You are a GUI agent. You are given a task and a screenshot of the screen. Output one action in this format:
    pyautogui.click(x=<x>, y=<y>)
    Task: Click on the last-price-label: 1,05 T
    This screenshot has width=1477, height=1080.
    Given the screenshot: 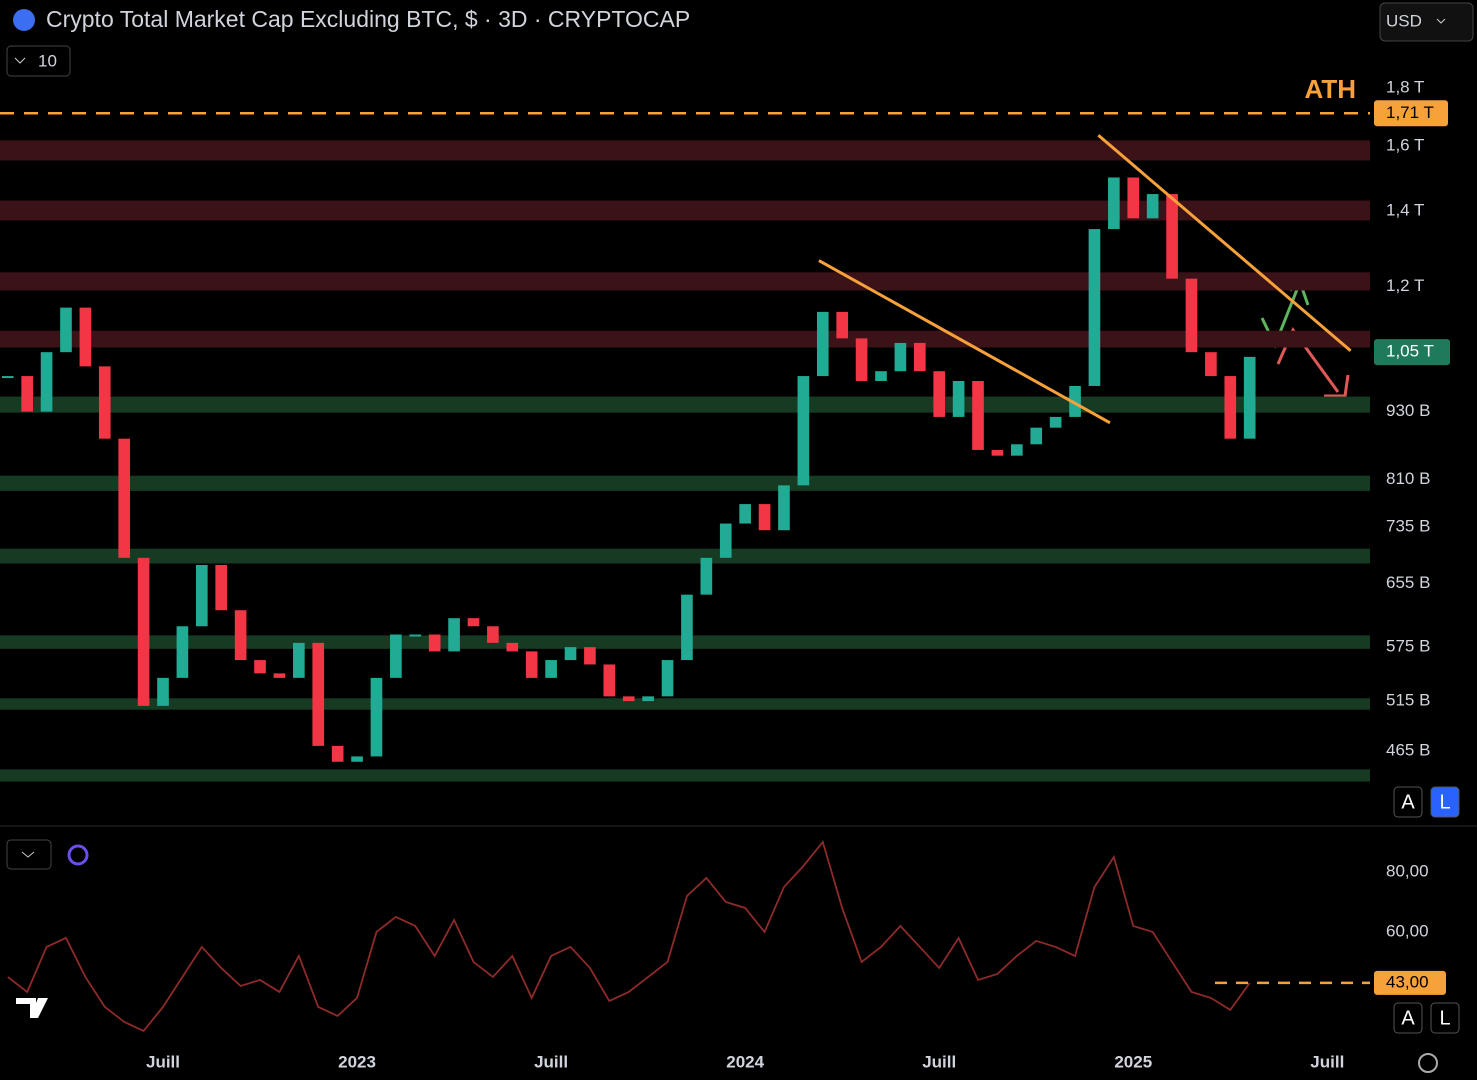 What is the action you would take?
    pyautogui.click(x=1410, y=351)
    